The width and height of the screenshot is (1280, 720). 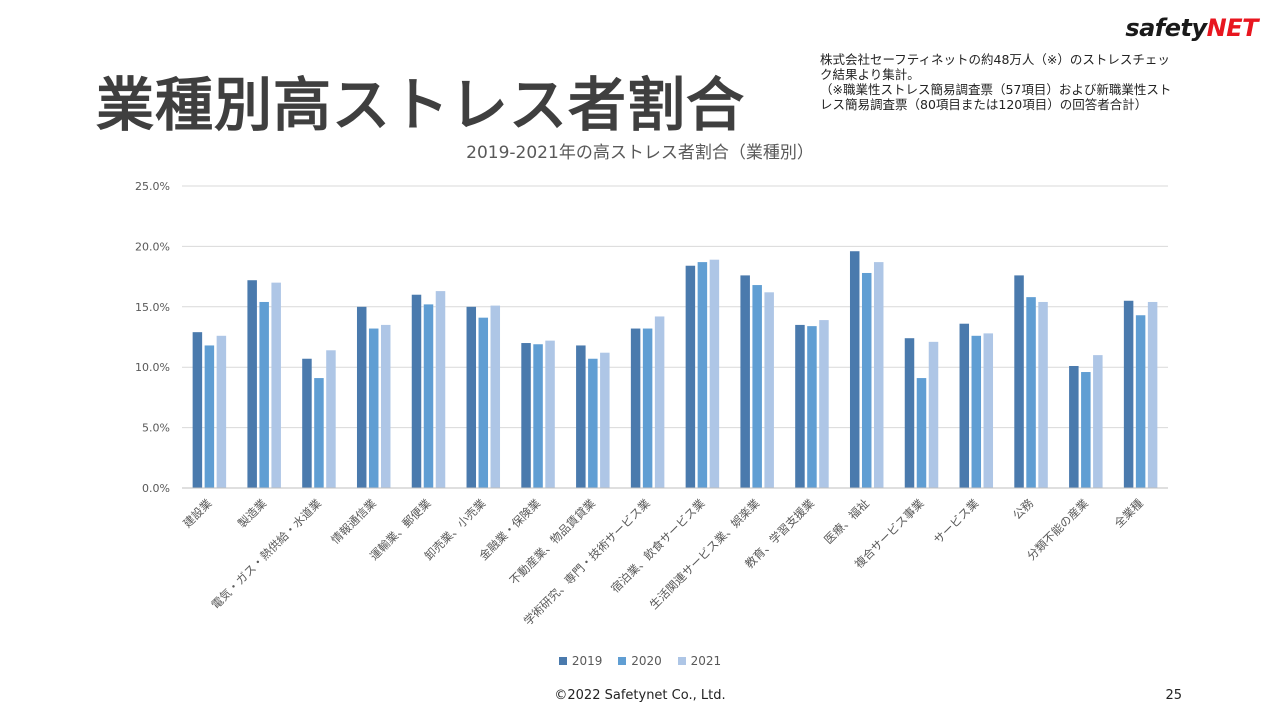 What do you see at coordinates (587, 661) in the screenshot?
I see `legend-label-2019: 2019` at bounding box center [587, 661].